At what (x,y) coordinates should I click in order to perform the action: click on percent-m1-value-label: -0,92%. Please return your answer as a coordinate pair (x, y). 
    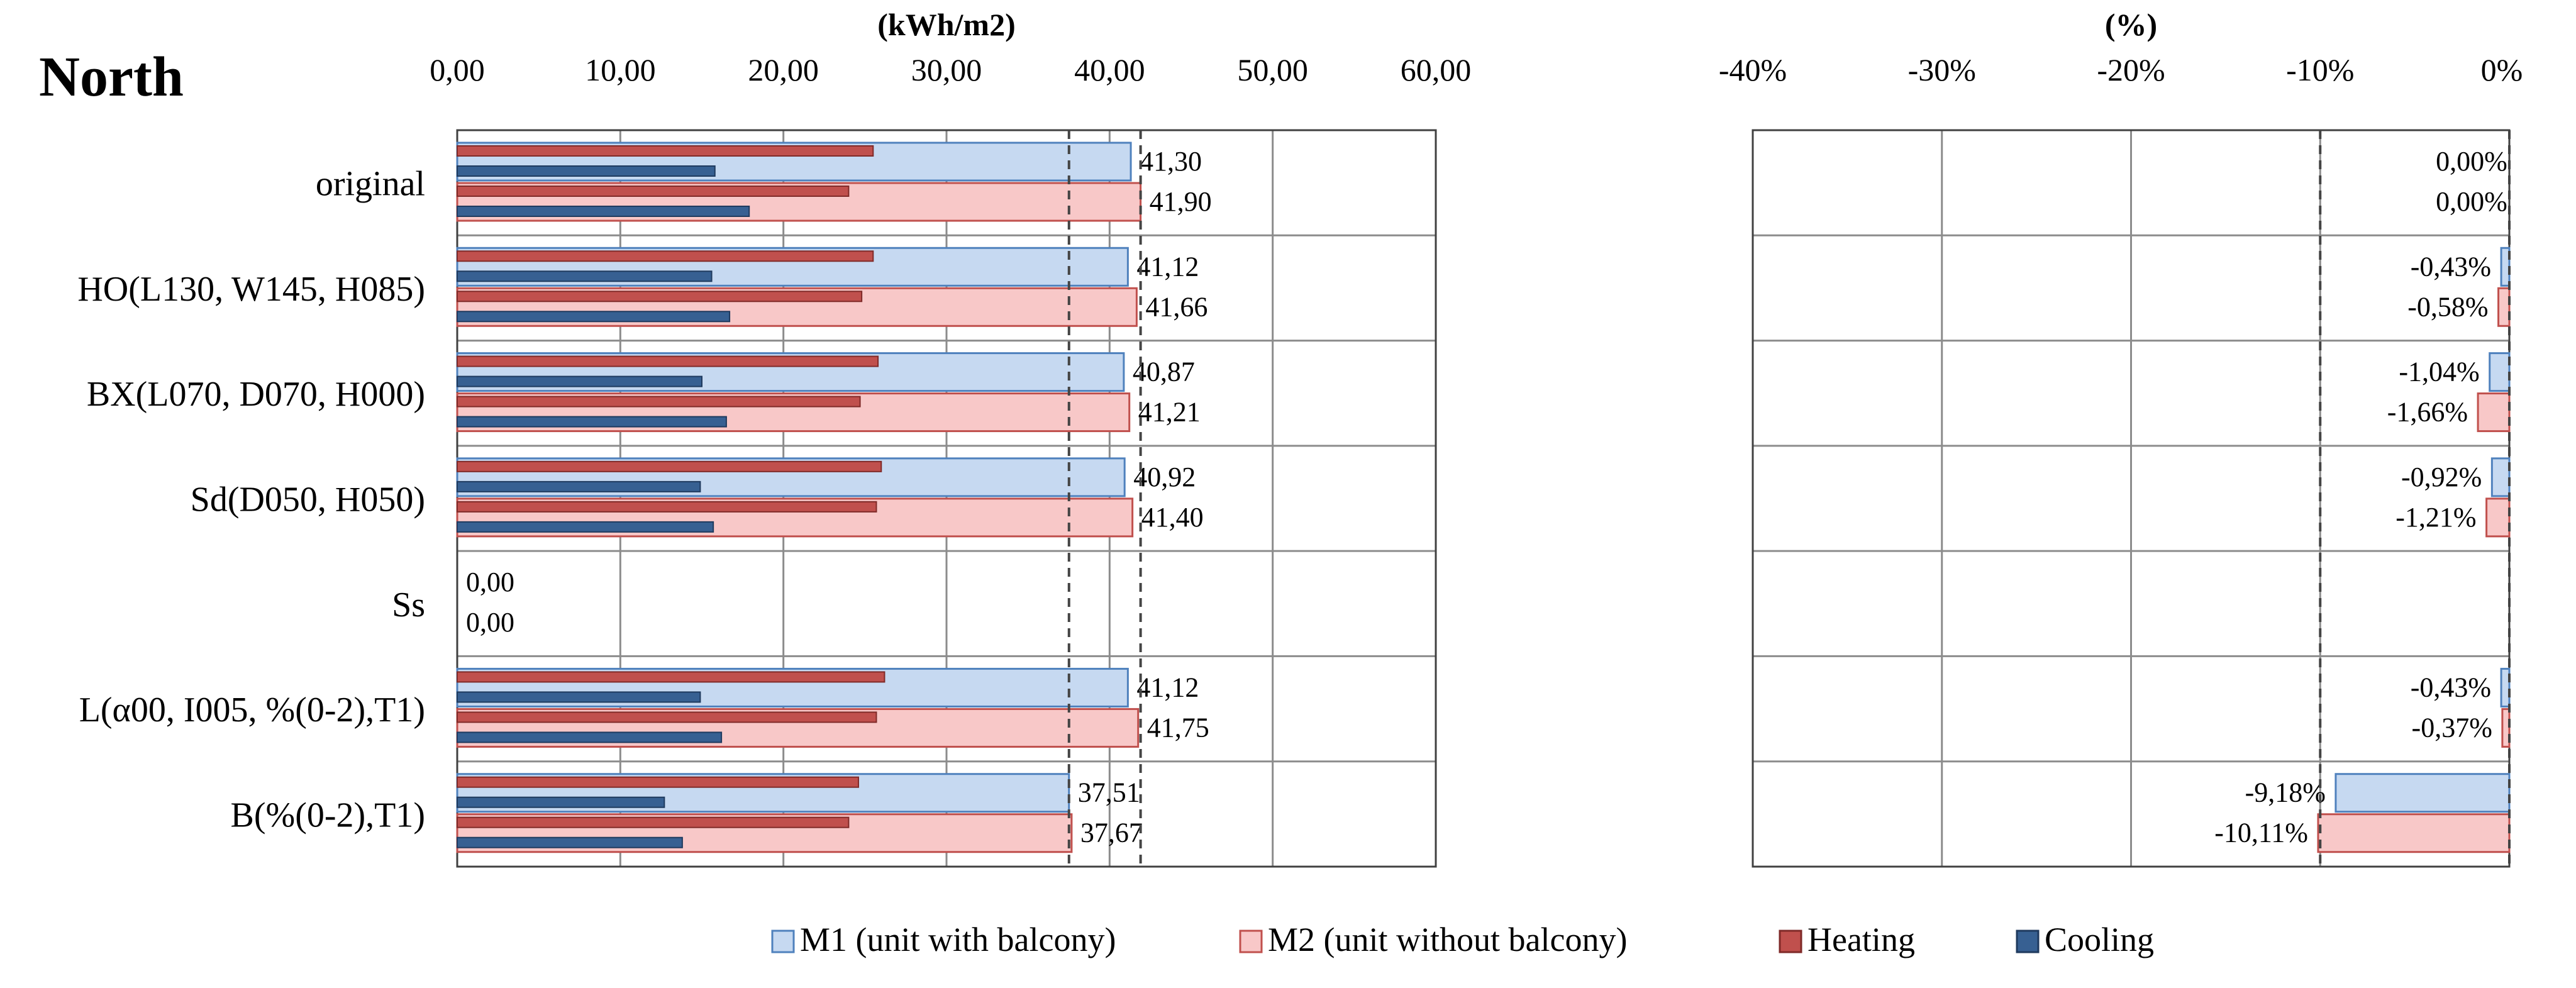
    Looking at the image, I should click on (2441, 477).